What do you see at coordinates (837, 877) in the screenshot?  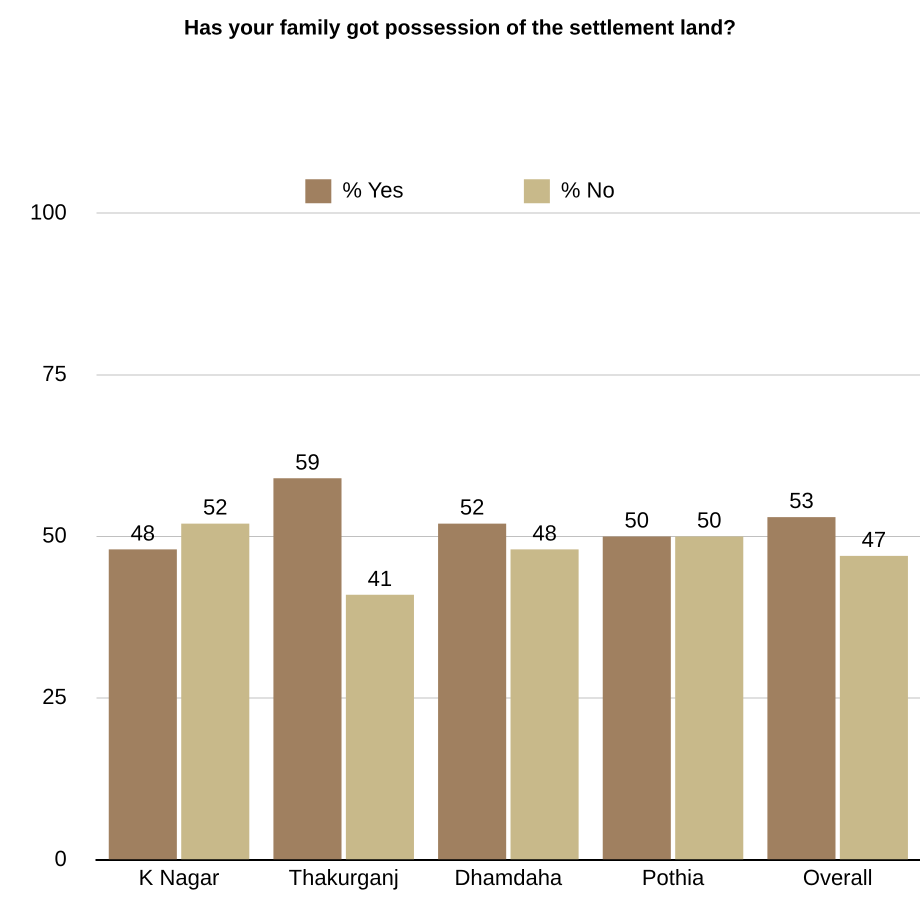 I see `x-tick-label: Overall` at bounding box center [837, 877].